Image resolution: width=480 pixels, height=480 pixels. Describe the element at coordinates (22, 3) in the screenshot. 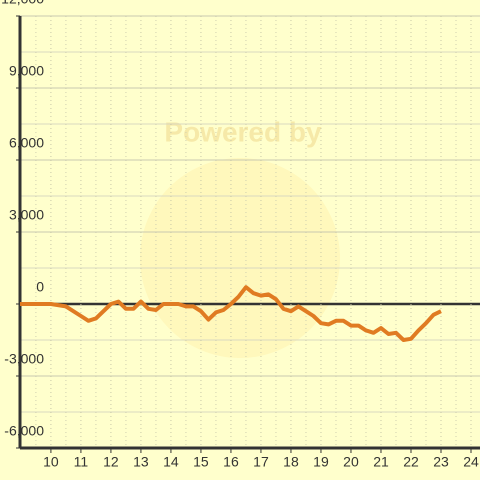

I see `y-tick-label: 12,000` at that location.